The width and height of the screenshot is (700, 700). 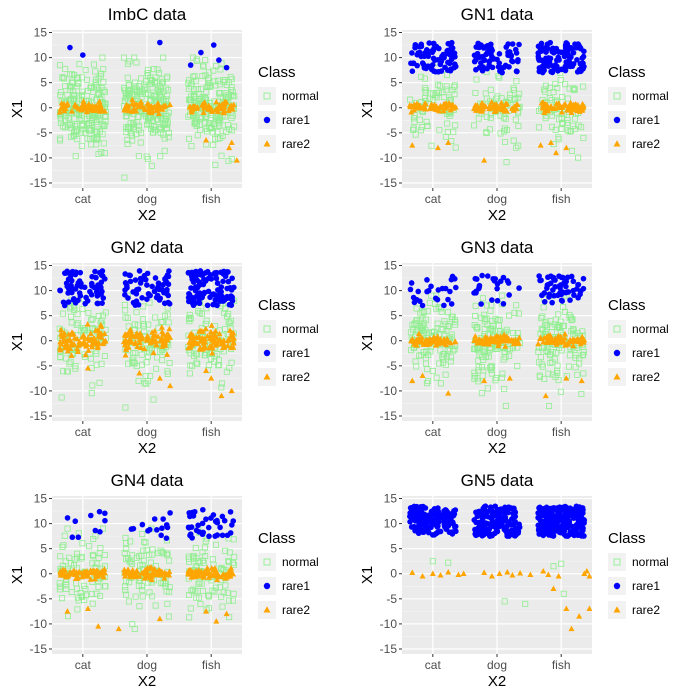 I want to click on x-tick-label: dog, so click(x=497, y=432).